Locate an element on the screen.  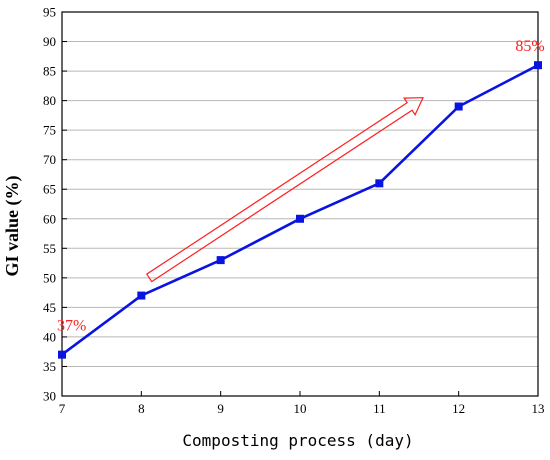
annotation-label: 37% is located at coordinates (71, 326).